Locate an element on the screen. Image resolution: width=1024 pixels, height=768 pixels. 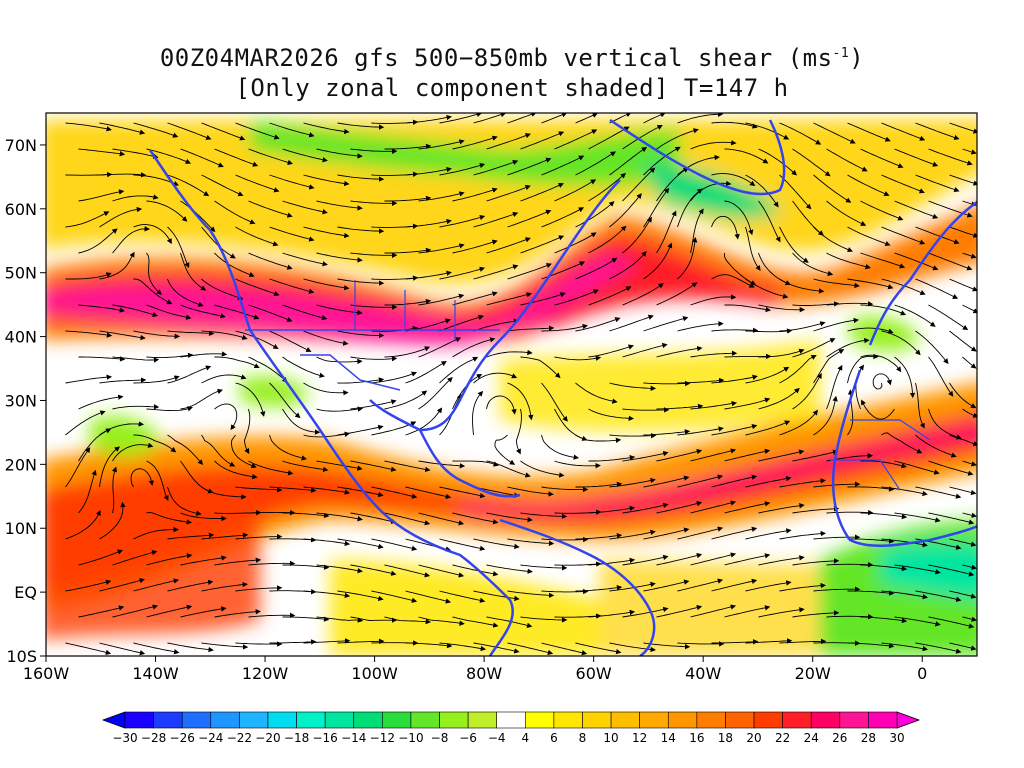
lat-tick-label: 50N is located at coordinates (21, 273).